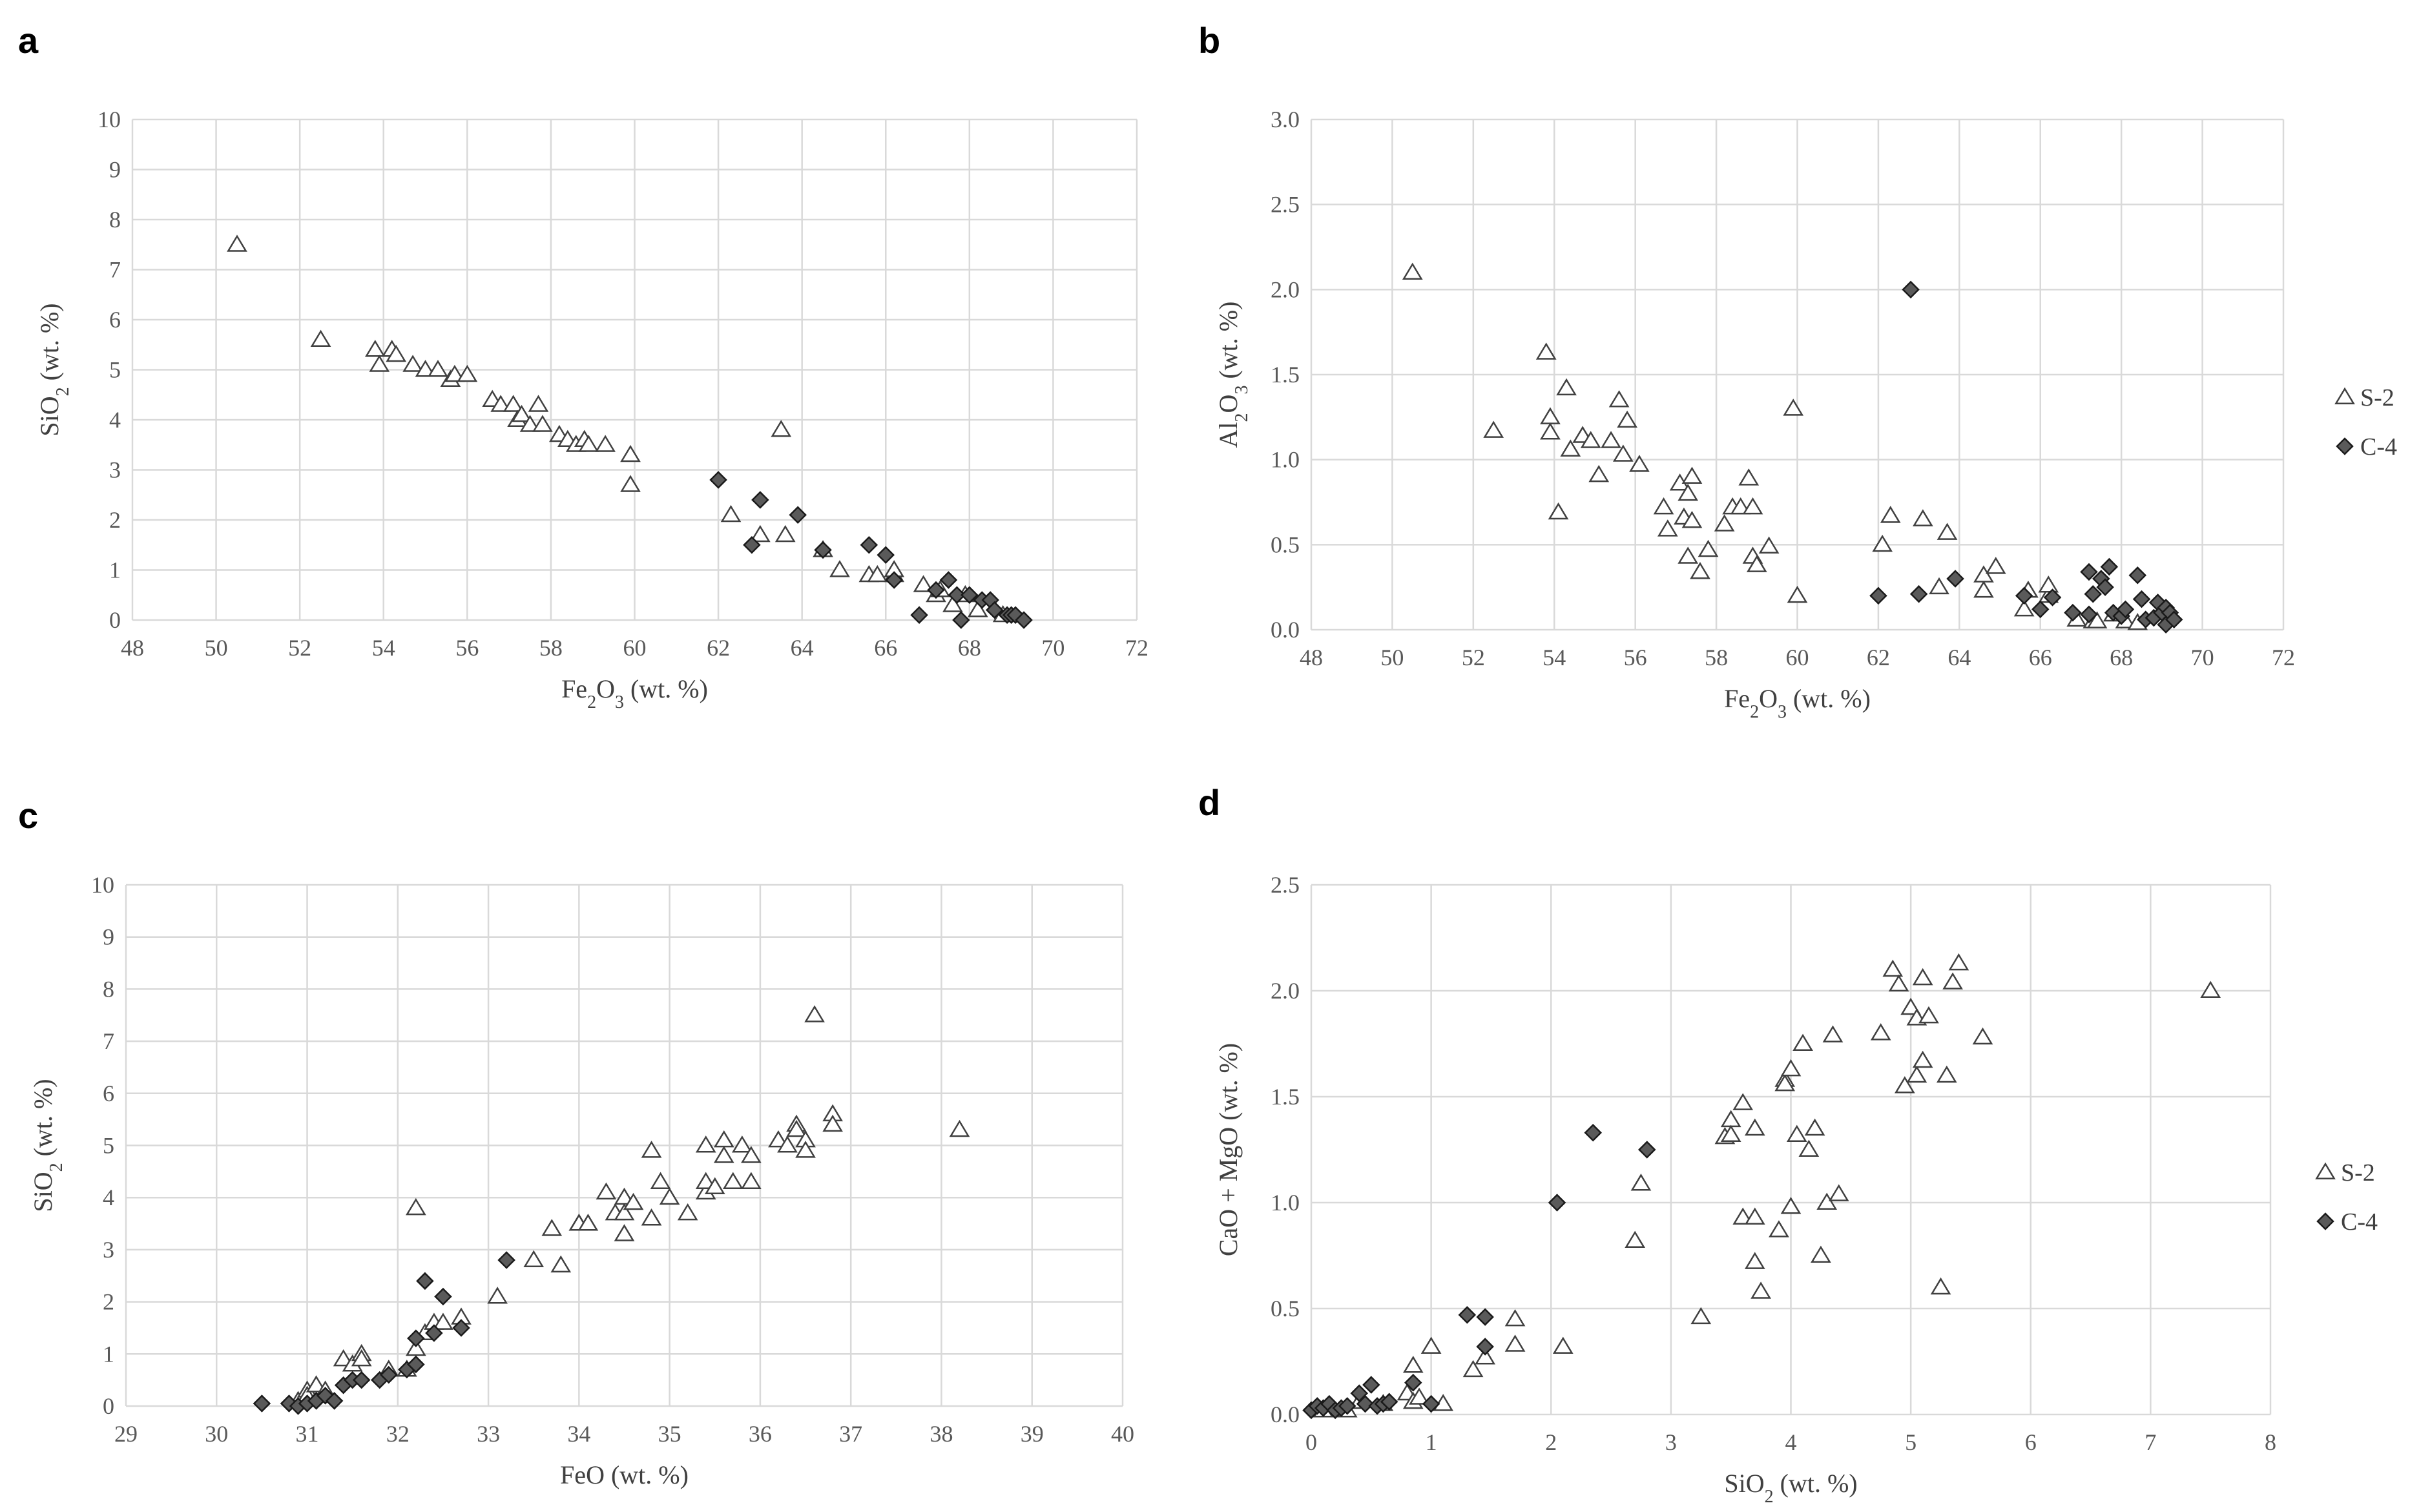 This screenshot has height=1512, width=2410. What do you see at coordinates (1286, 544) in the screenshot?
I see `y-tick-label: 0.5` at bounding box center [1286, 544].